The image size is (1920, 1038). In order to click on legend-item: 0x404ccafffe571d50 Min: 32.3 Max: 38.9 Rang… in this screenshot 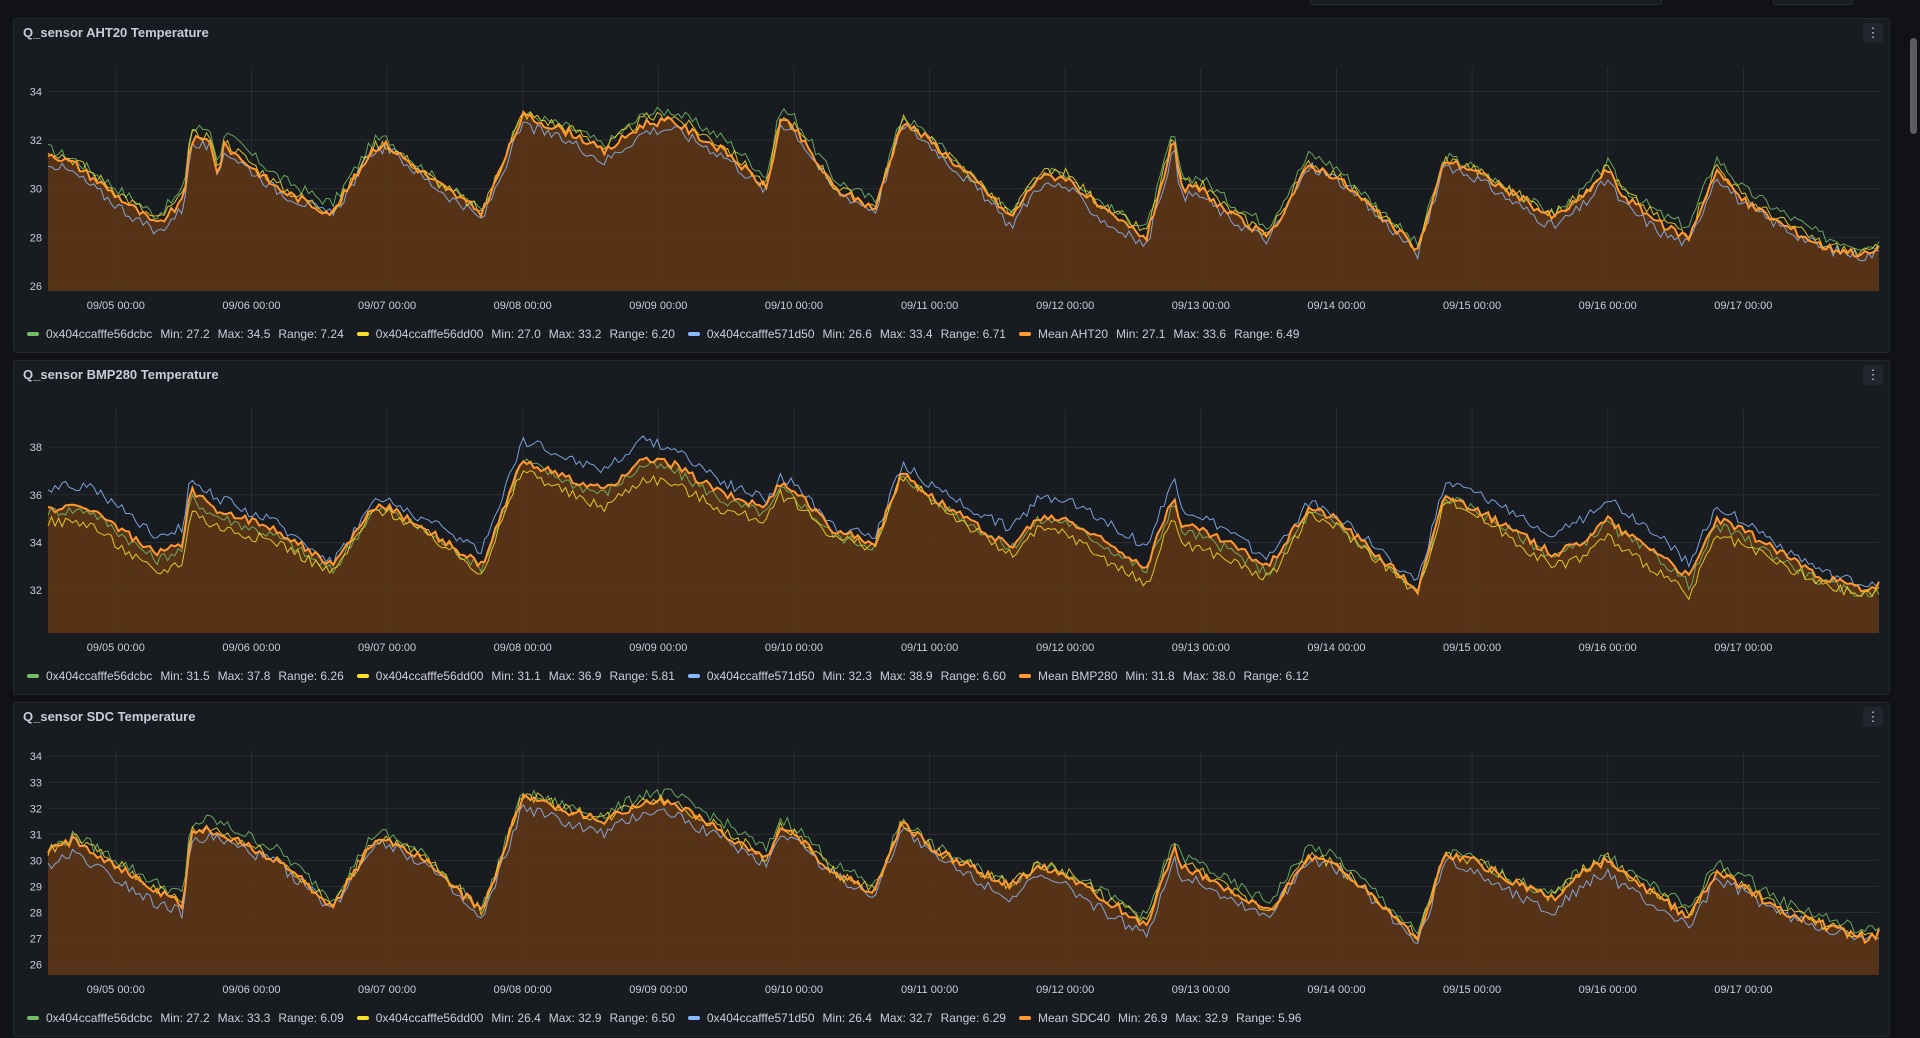, I will do `click(846, 676)`.